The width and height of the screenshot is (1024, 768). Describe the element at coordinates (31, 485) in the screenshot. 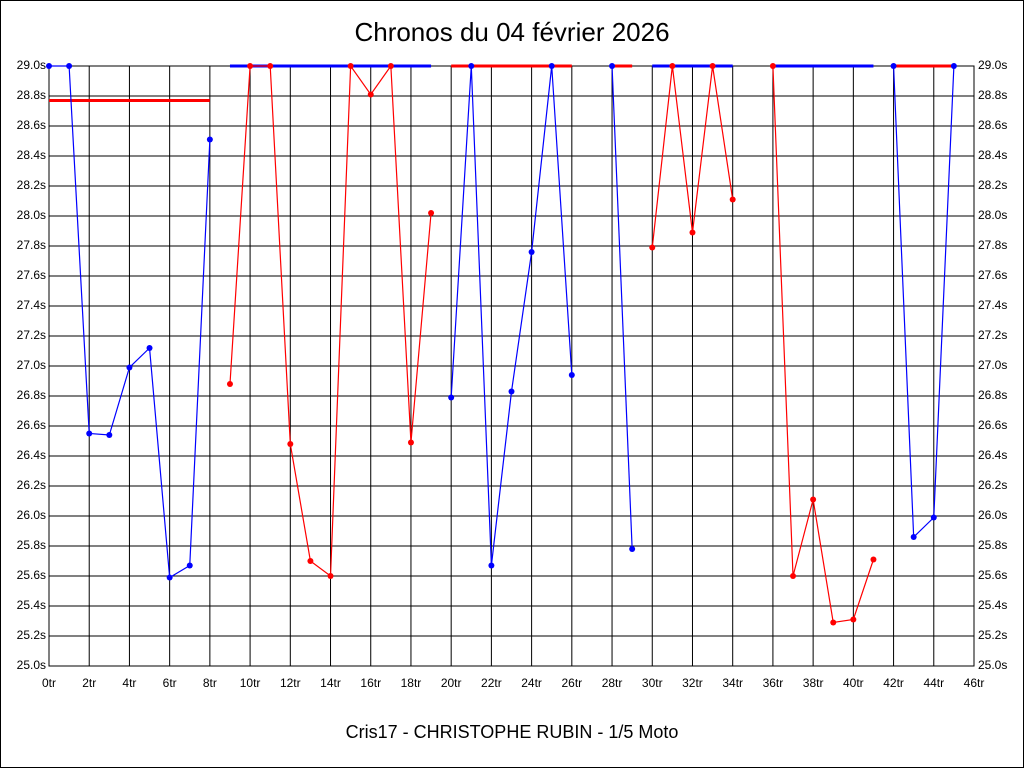

I see `y-tick-label: 26.2s` at that location.